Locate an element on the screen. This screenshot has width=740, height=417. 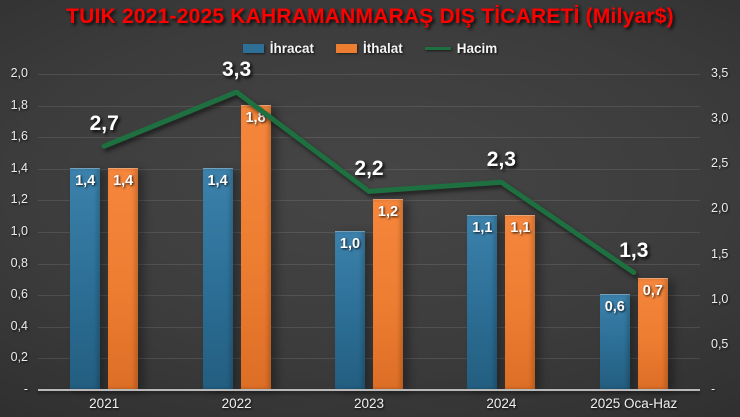
axis-tick-label: 1,6 is located at coordinates (19, 136).